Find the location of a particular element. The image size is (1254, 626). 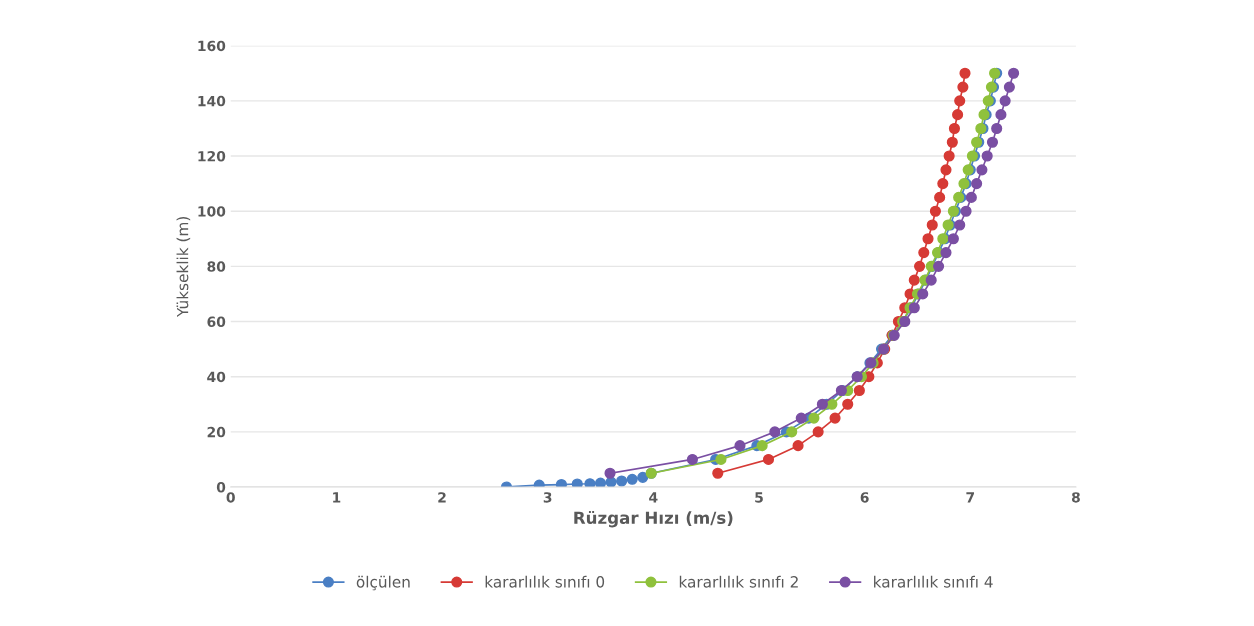

legend-label: ölçülen is located at coordinates (383, 583).